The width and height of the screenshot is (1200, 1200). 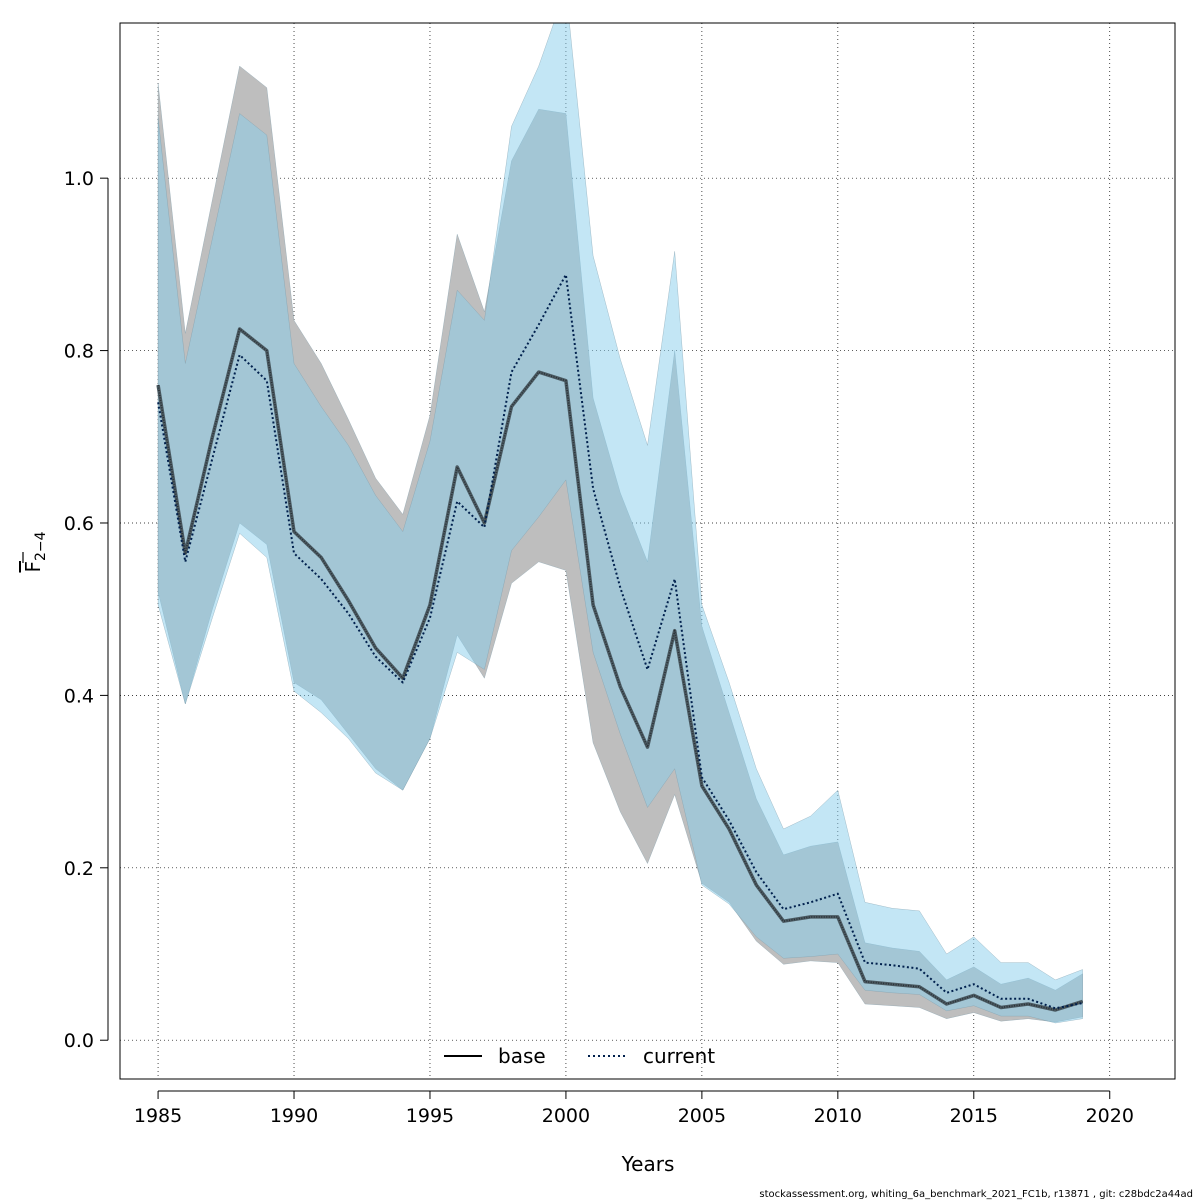 What do you see at coordinates (79, 179) in the screenshot?
I see `y-tick-label-5: 1.0` at bounding box center [79, 179].